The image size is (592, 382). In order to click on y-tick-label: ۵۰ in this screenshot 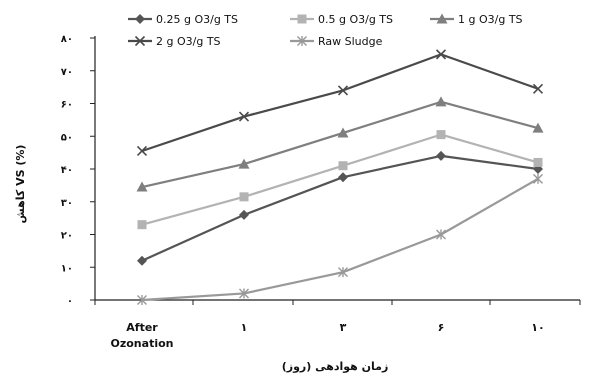, I will do `click(67, 137)`.